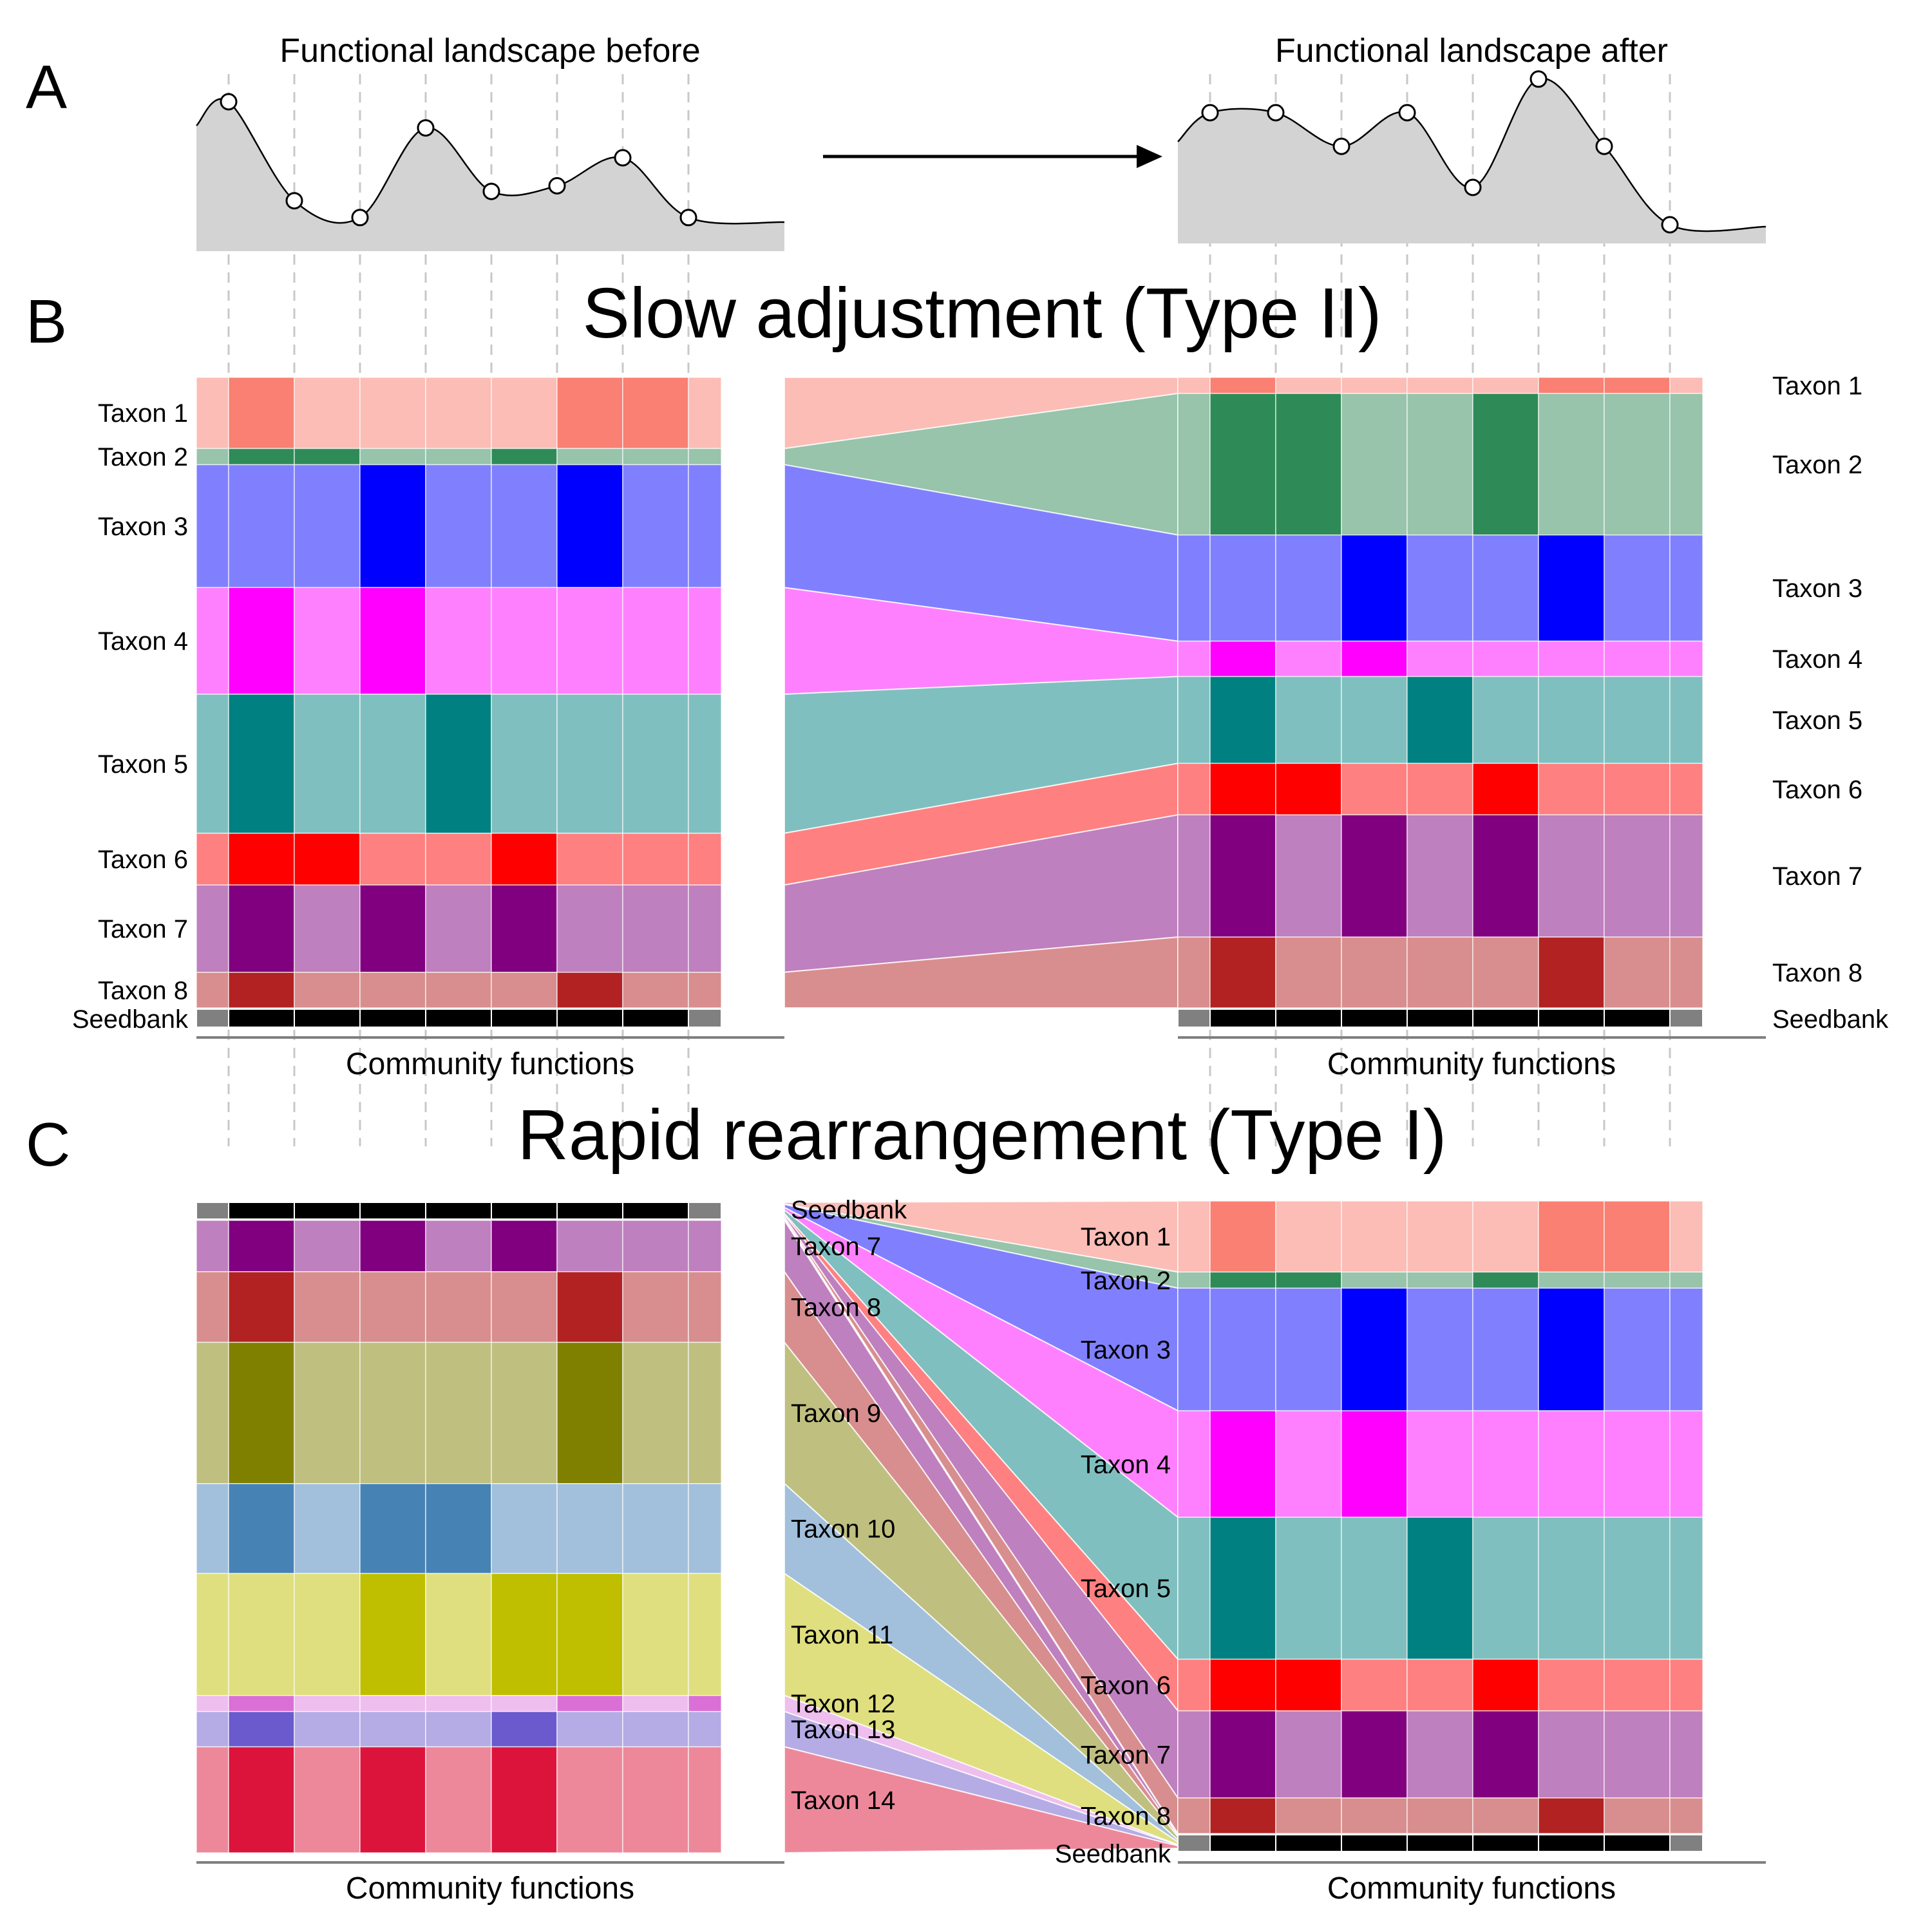 The height and width of the screenshot is (1932, 1932). I want to click on panel-b-right-stack, so click(1440, 693).